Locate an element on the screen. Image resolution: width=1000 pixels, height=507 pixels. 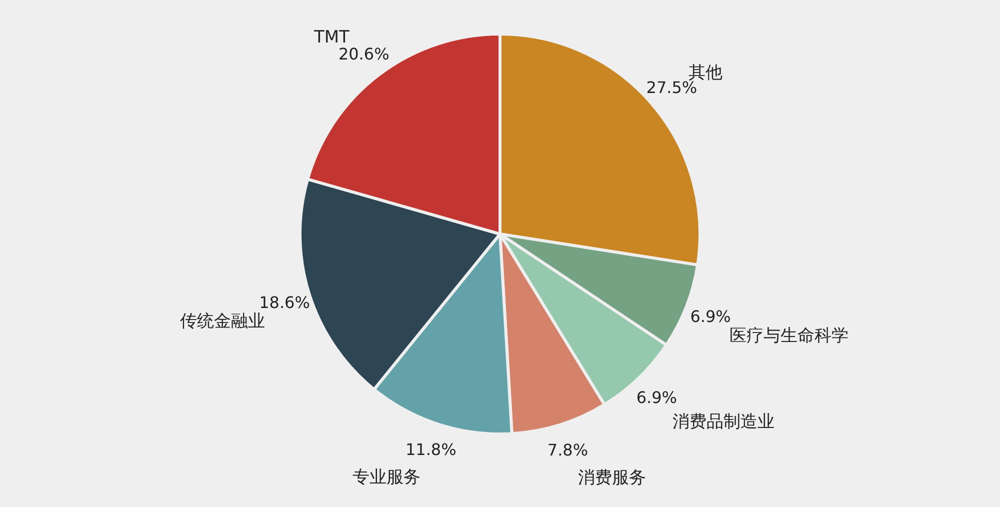
slice-label: 医疗与生命科学 is located at coordinates (789, 336).